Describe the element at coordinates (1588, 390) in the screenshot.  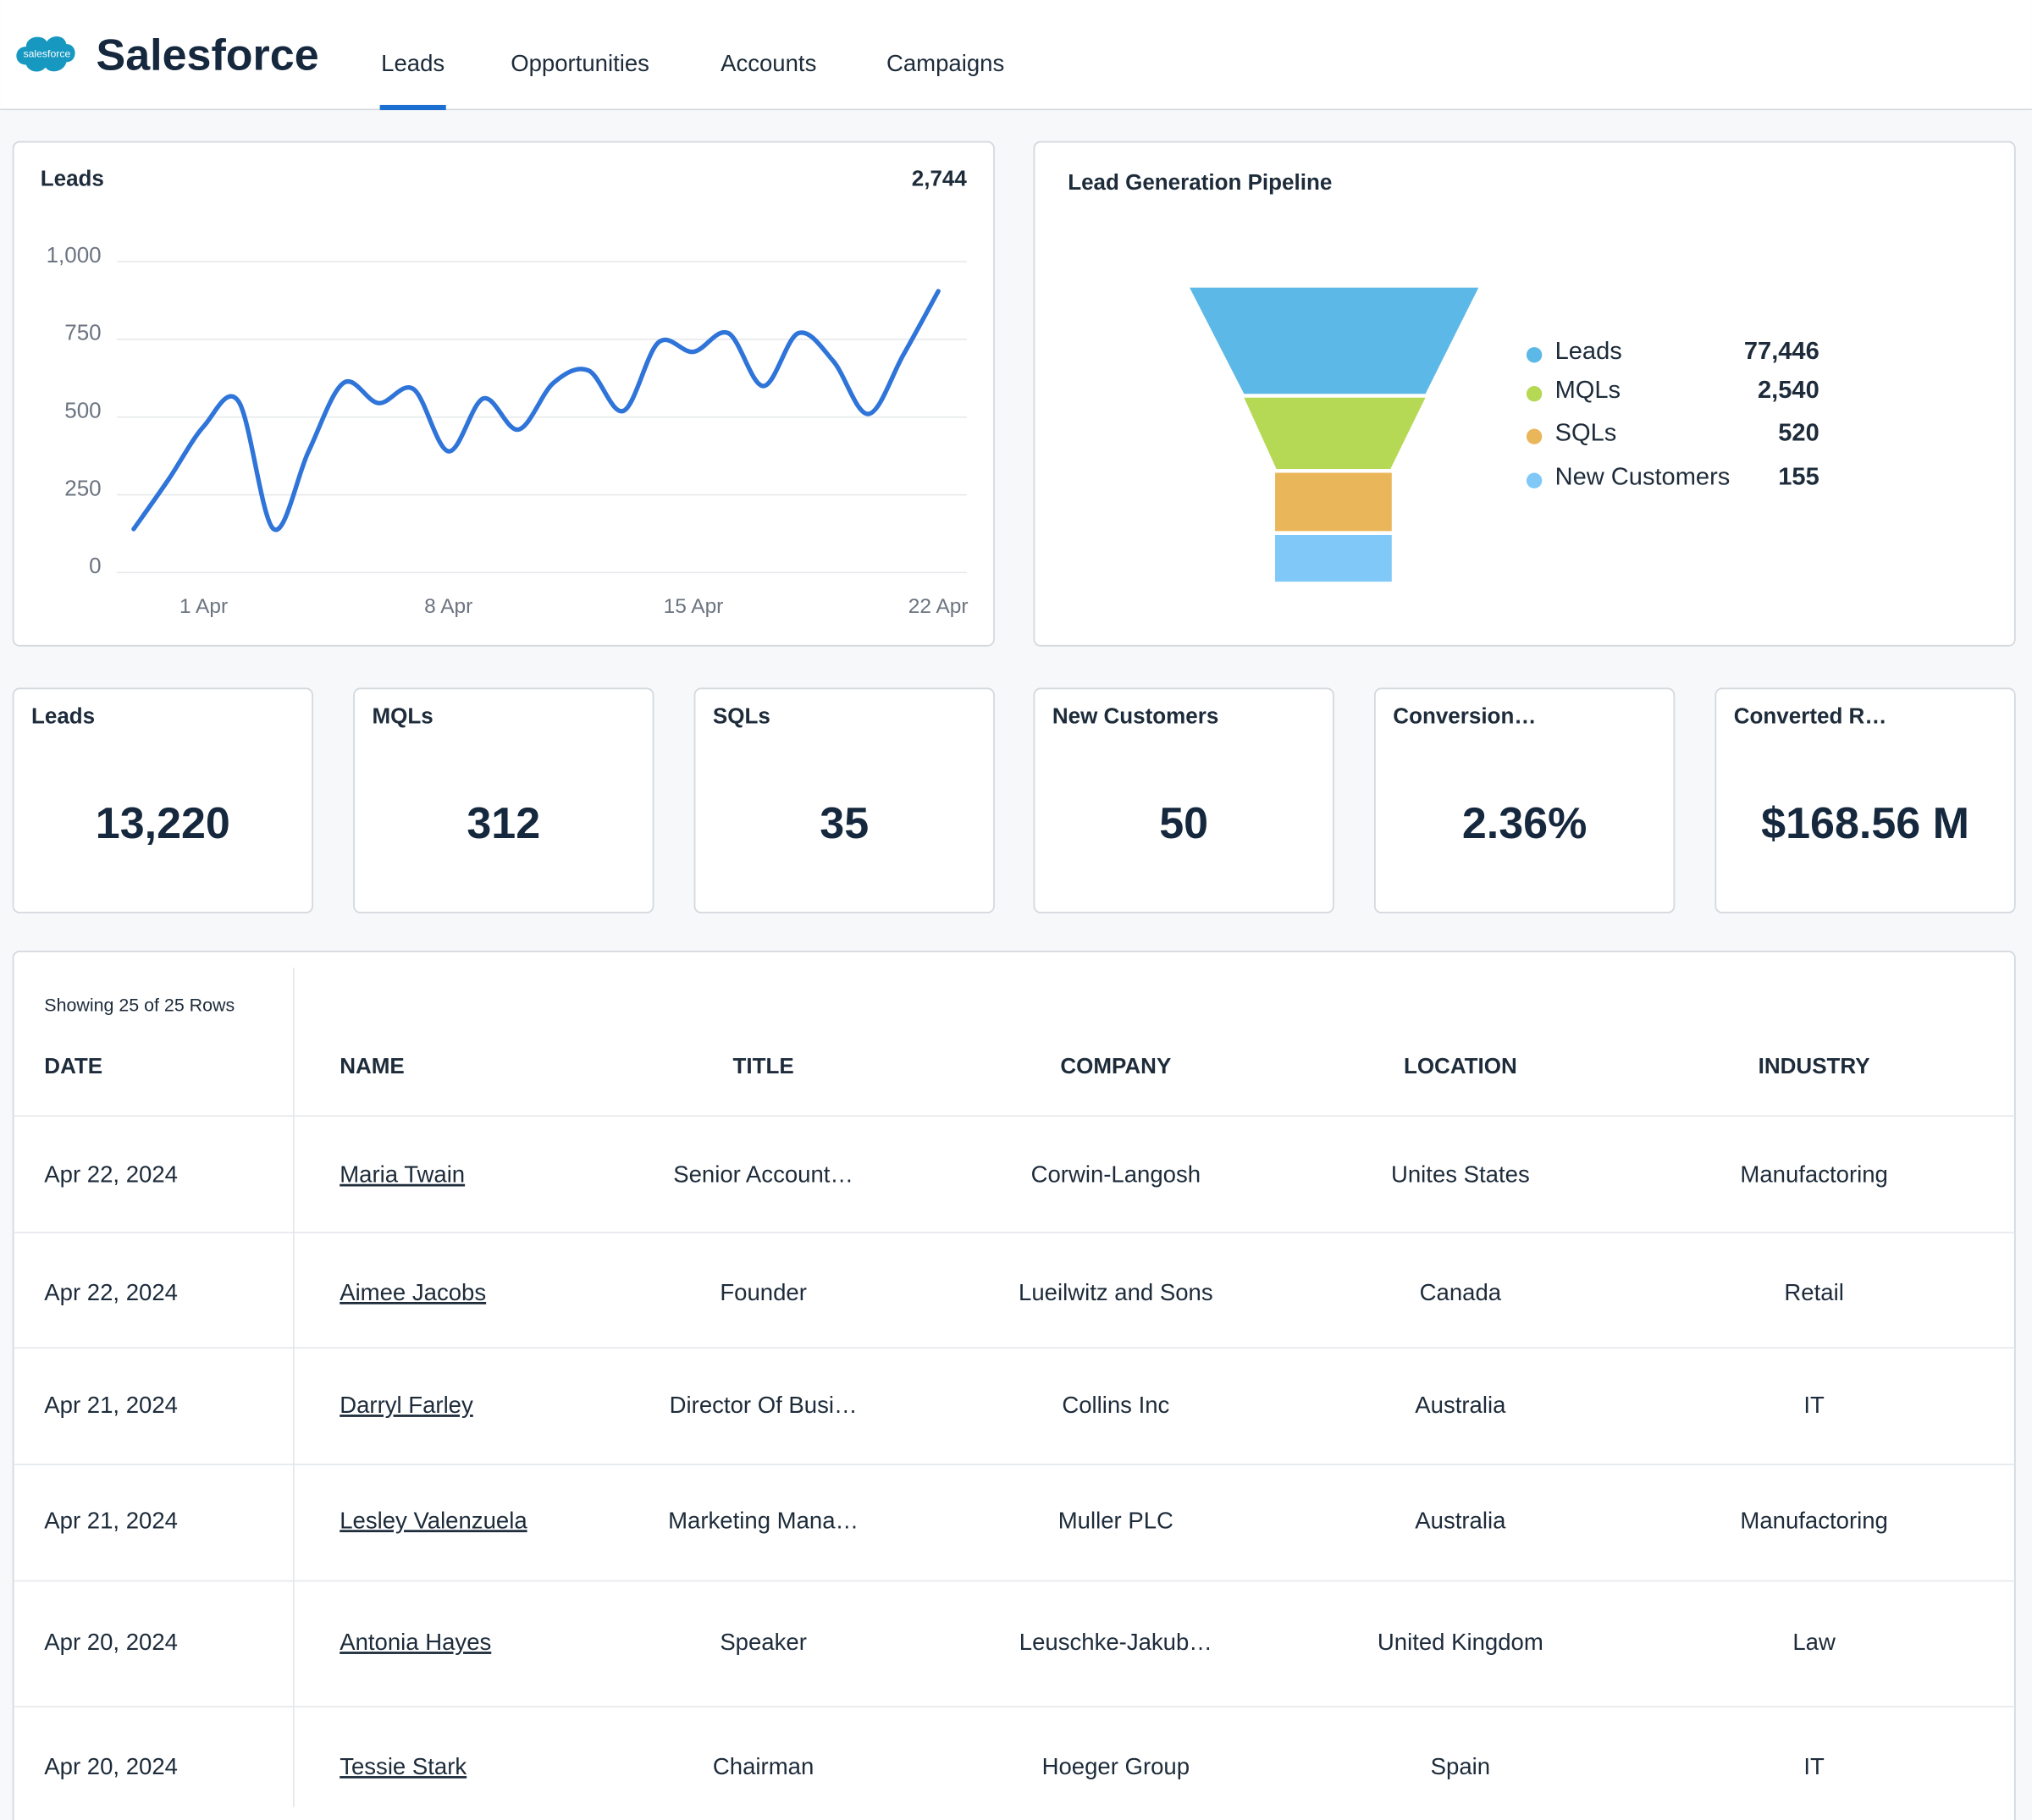
I see `legend-label: MQLs` at that location.